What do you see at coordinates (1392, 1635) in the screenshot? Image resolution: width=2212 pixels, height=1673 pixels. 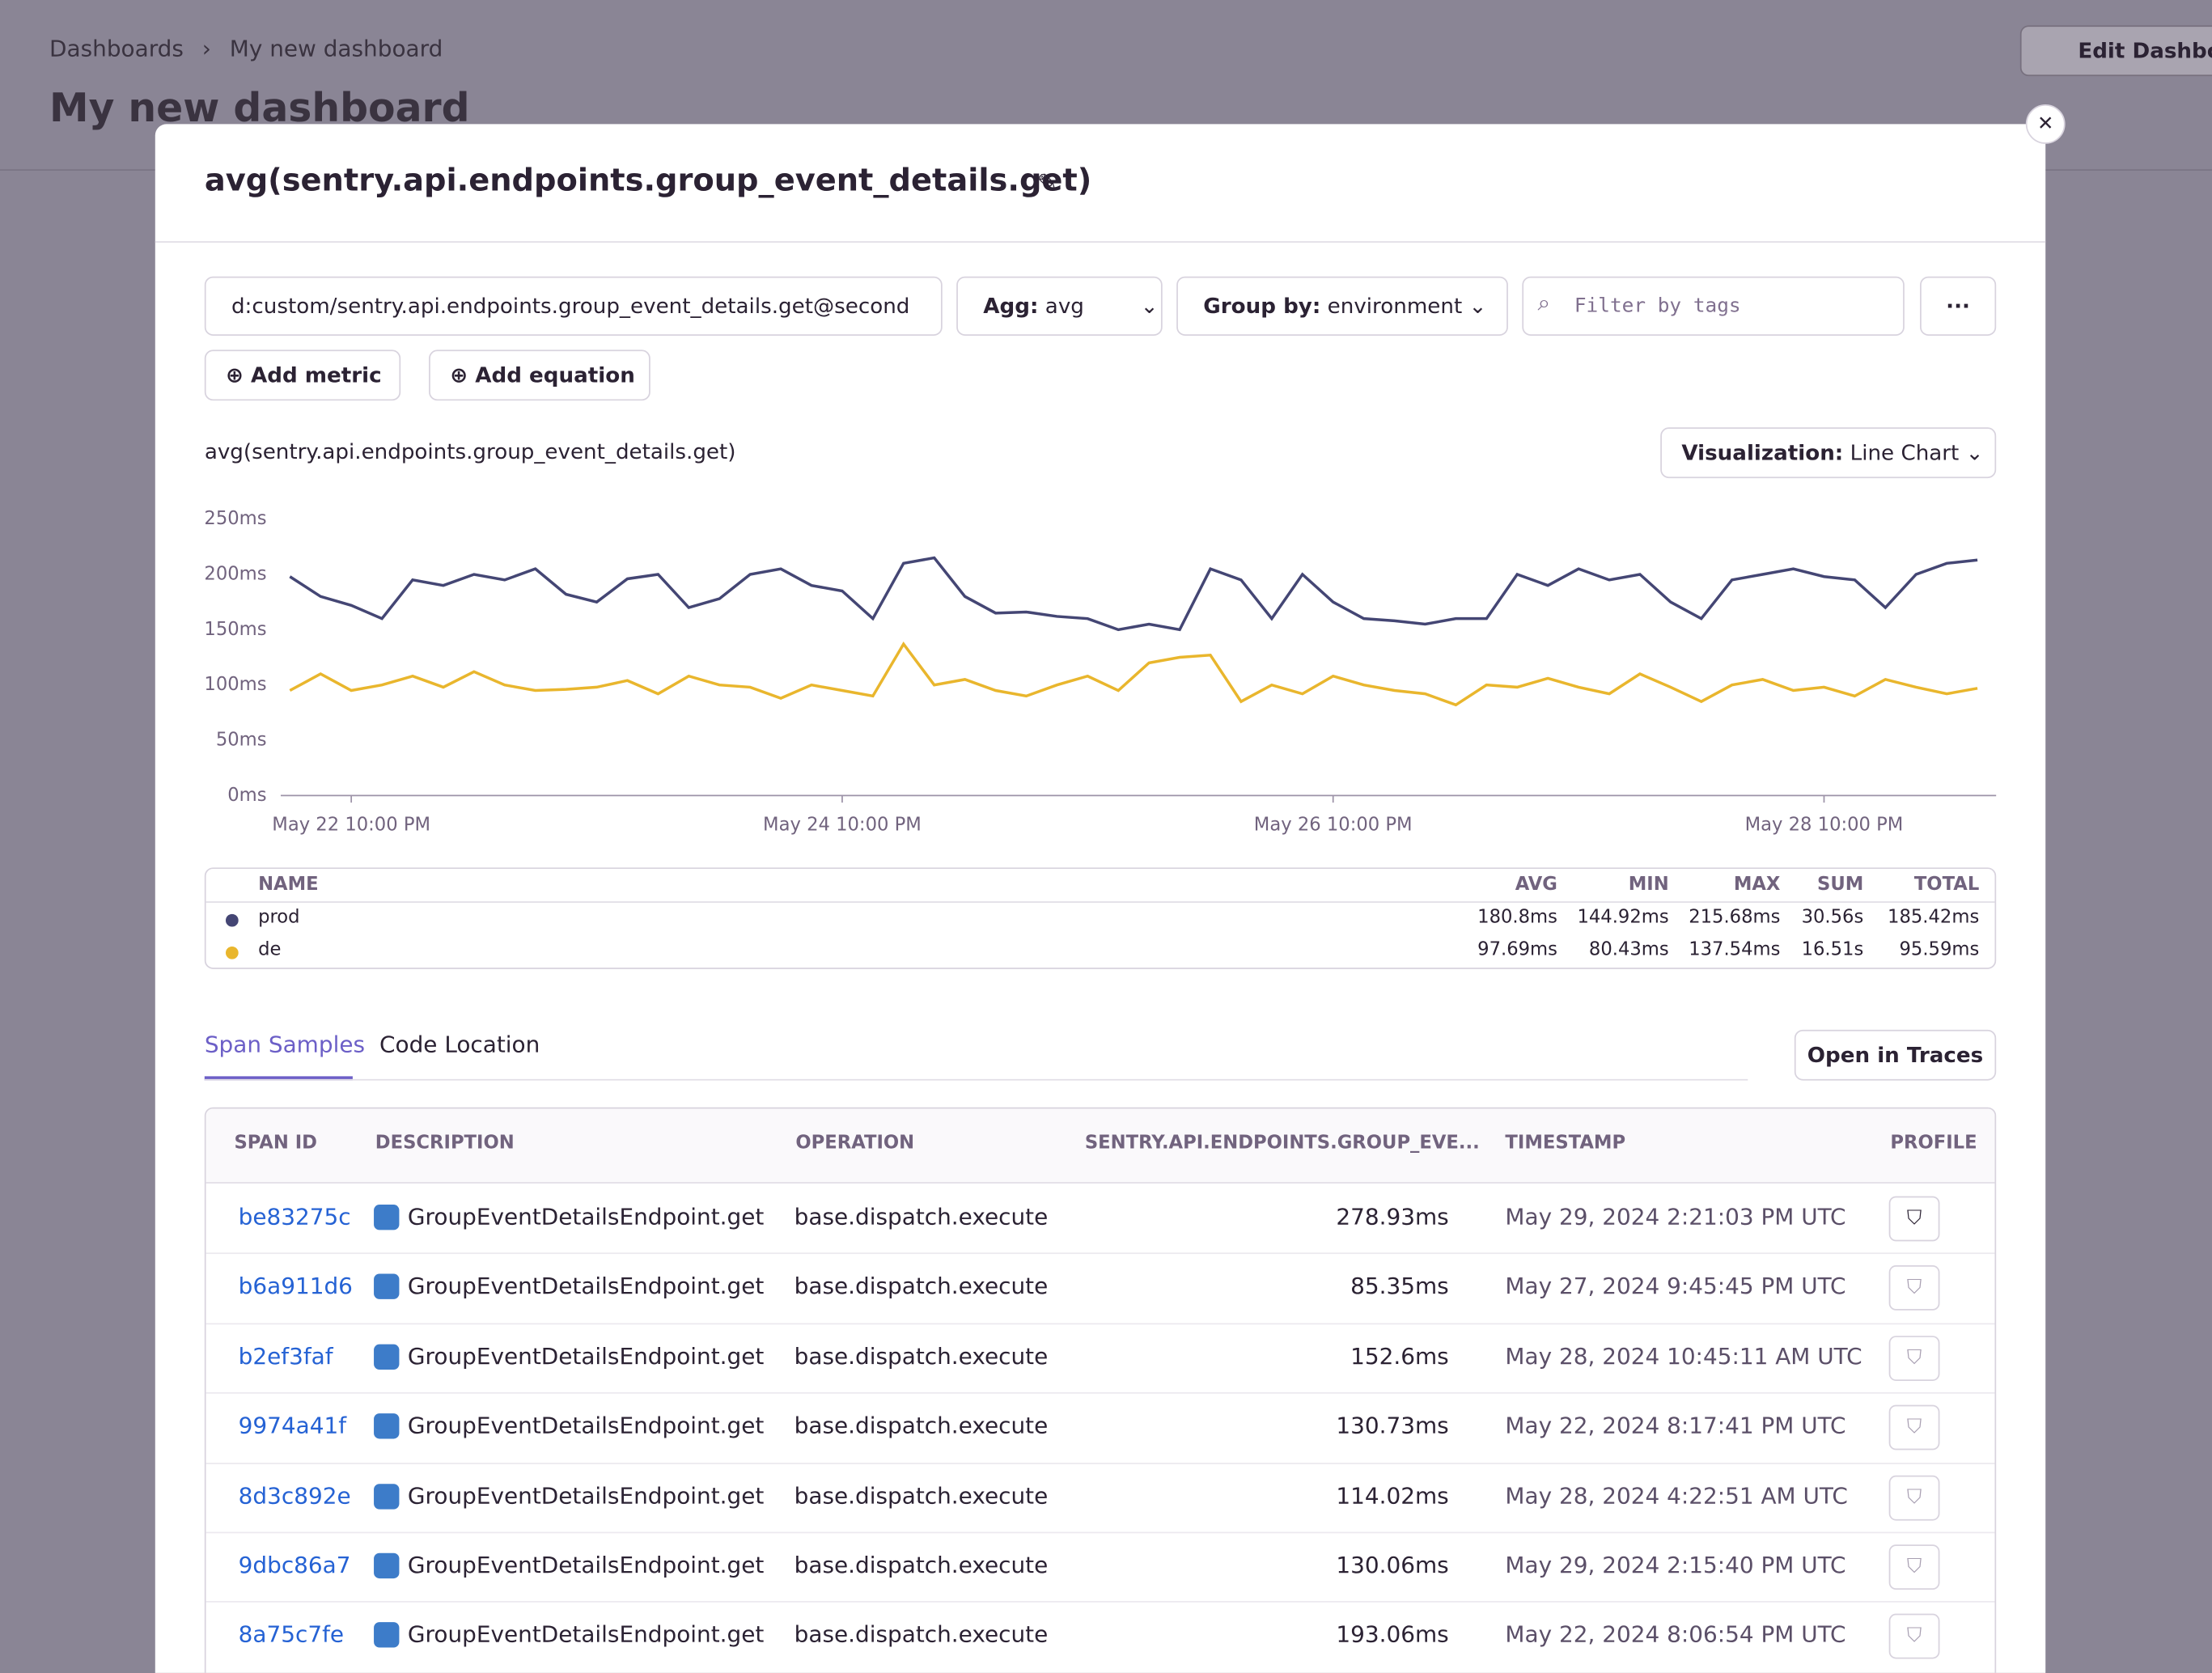 I see `duration: 193.06ms` at bounding box center [1392, 1635].